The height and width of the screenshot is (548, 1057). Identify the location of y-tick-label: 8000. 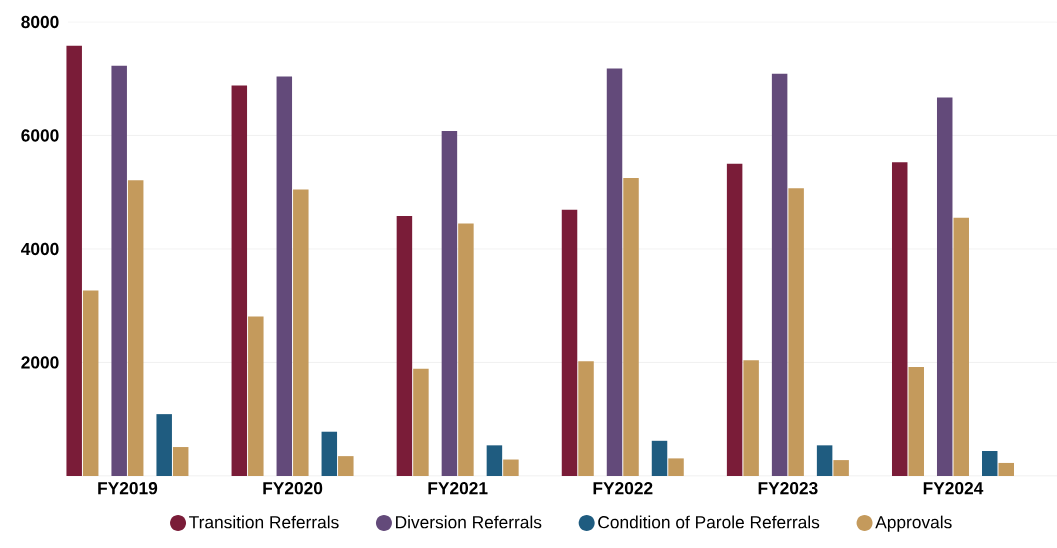
(40, 22).